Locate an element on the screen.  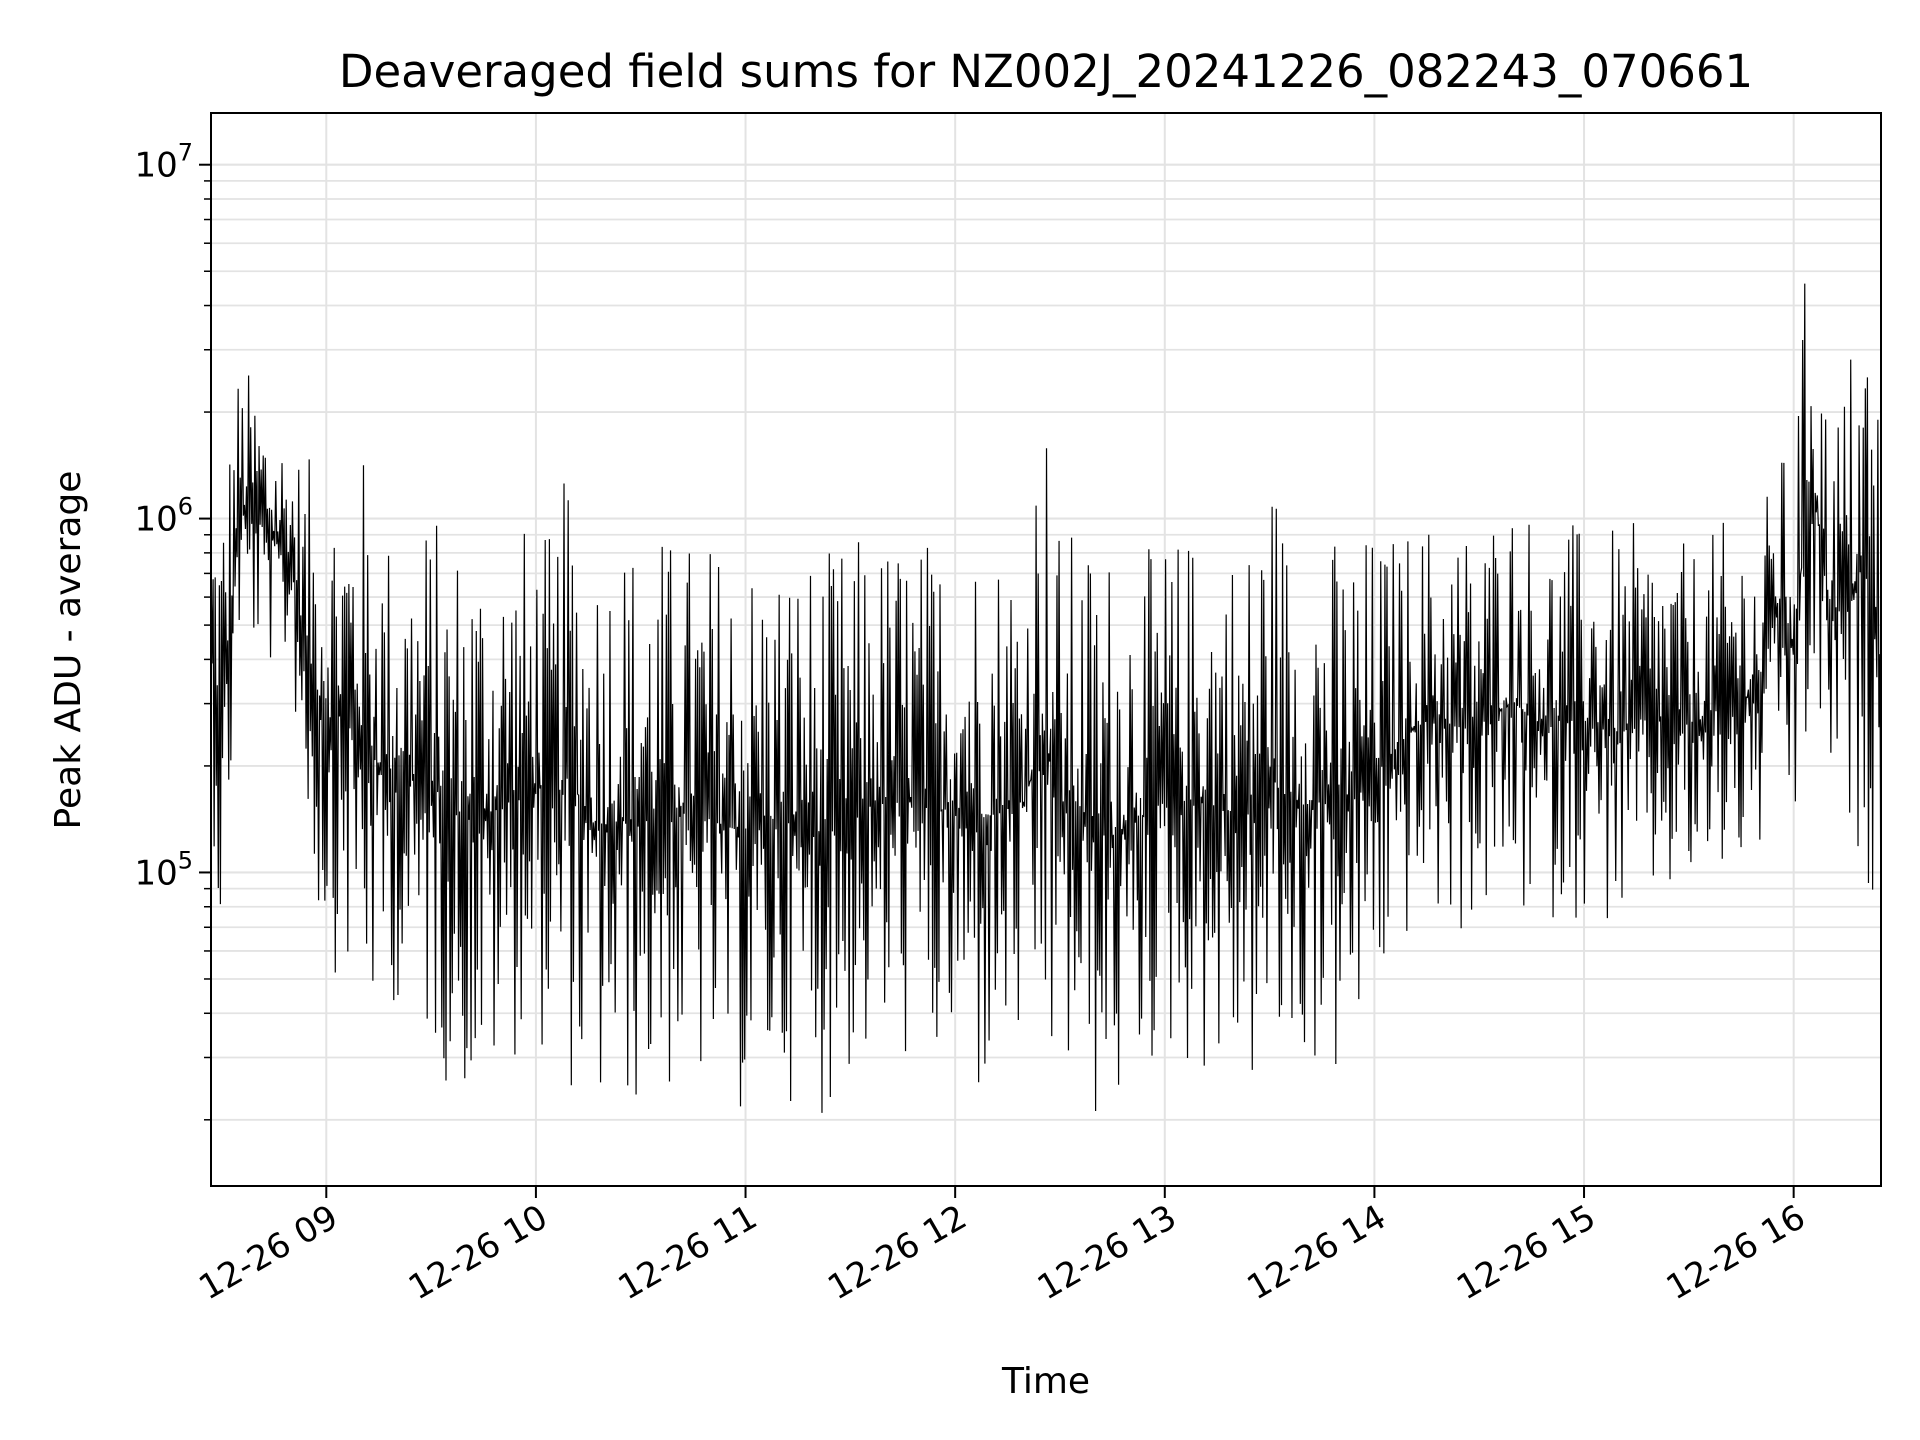
y-tick-label: 10⁶ is located at coordinates (163, 516).